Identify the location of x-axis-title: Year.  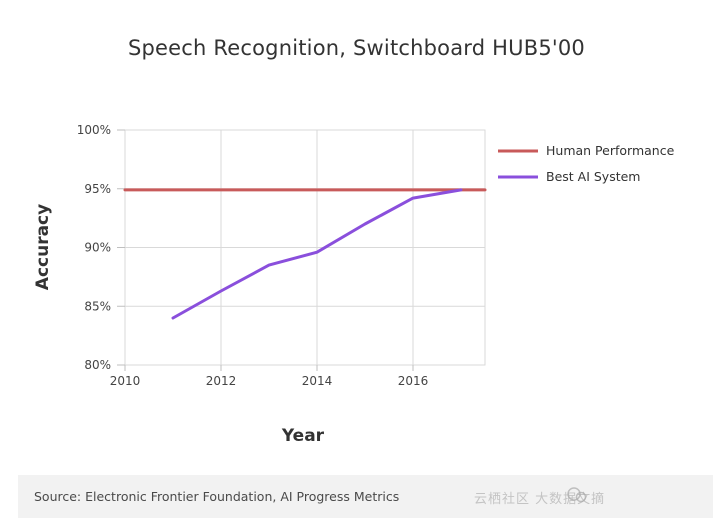
(303, 436).